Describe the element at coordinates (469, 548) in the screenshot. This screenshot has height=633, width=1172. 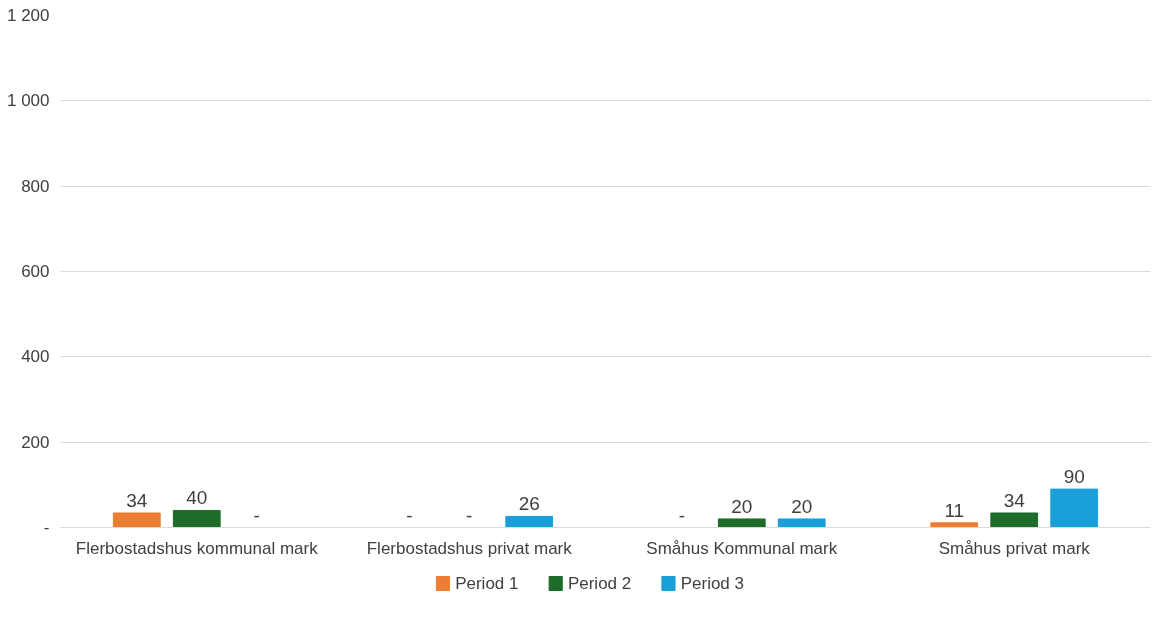
I see `x-tick-label: Flerbostadshus privat mark` at that location.